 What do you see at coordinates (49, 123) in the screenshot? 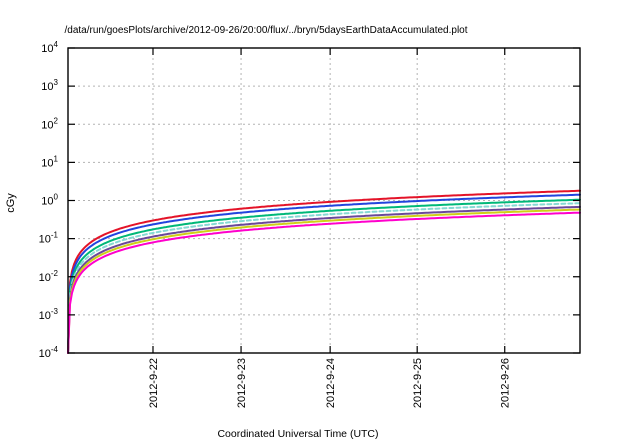
I see `y-tick-label: 10²` at bounding box center [49, 123].